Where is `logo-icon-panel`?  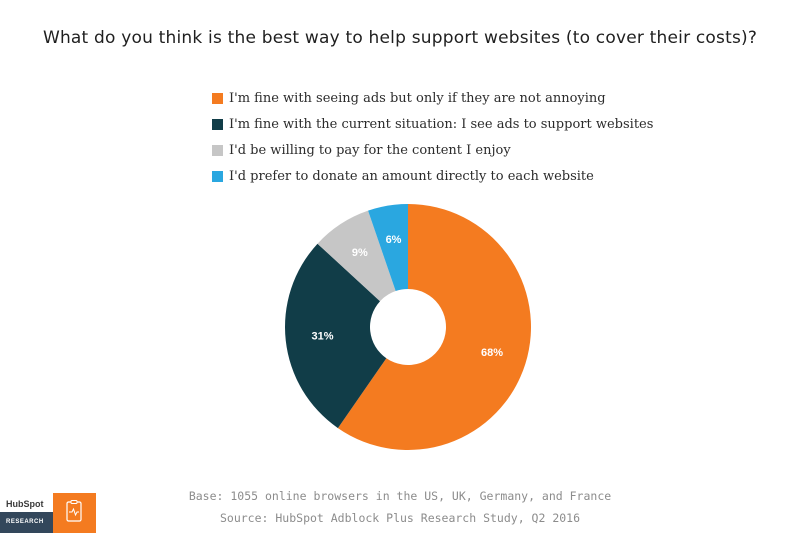
logo-icon-panel is located at coordinates (74, 513).